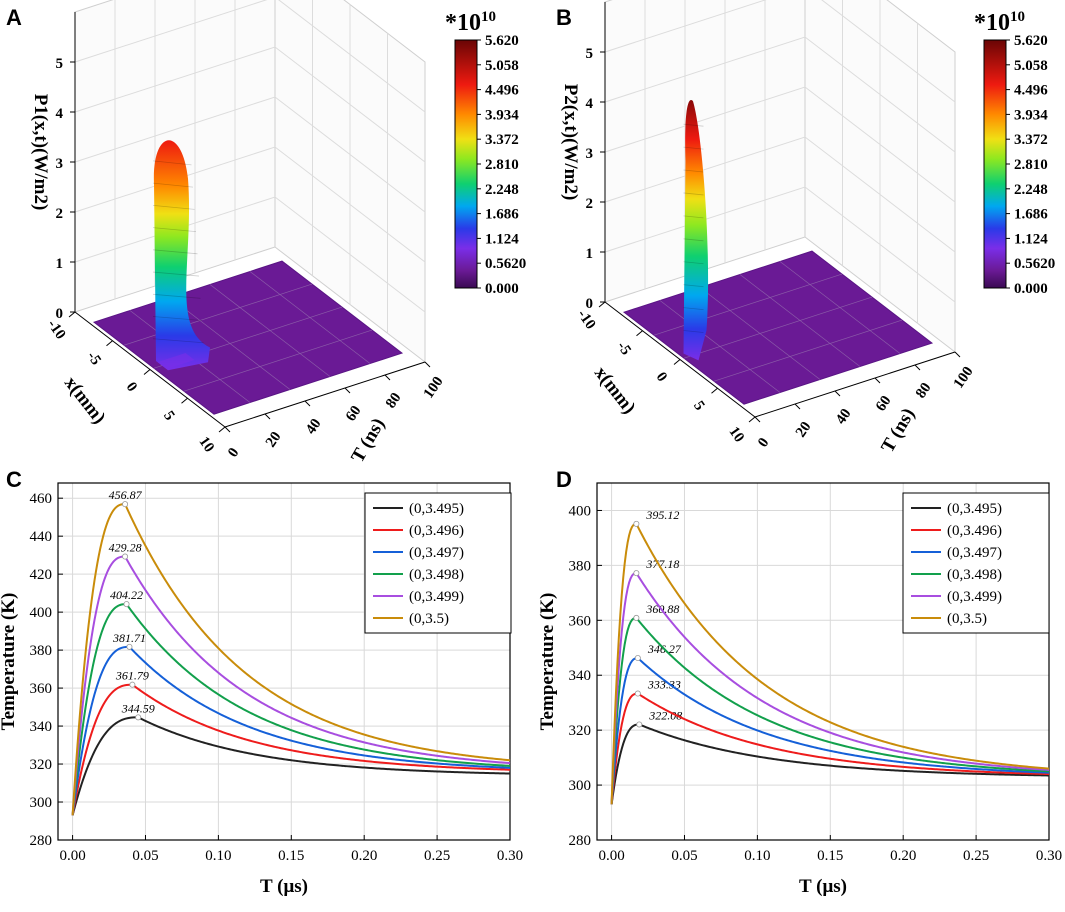 This screenshot has height=912, width=1065. I want to click on y-tick-label: 280, so click(580, 841).